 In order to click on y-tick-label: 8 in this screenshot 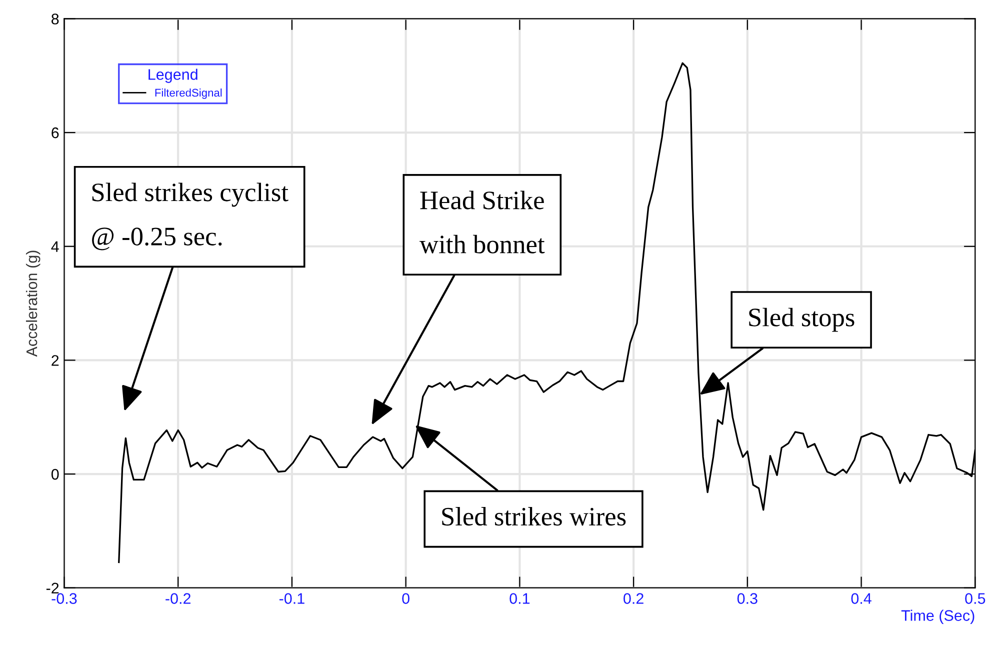, I will do `click(55, 19)`.